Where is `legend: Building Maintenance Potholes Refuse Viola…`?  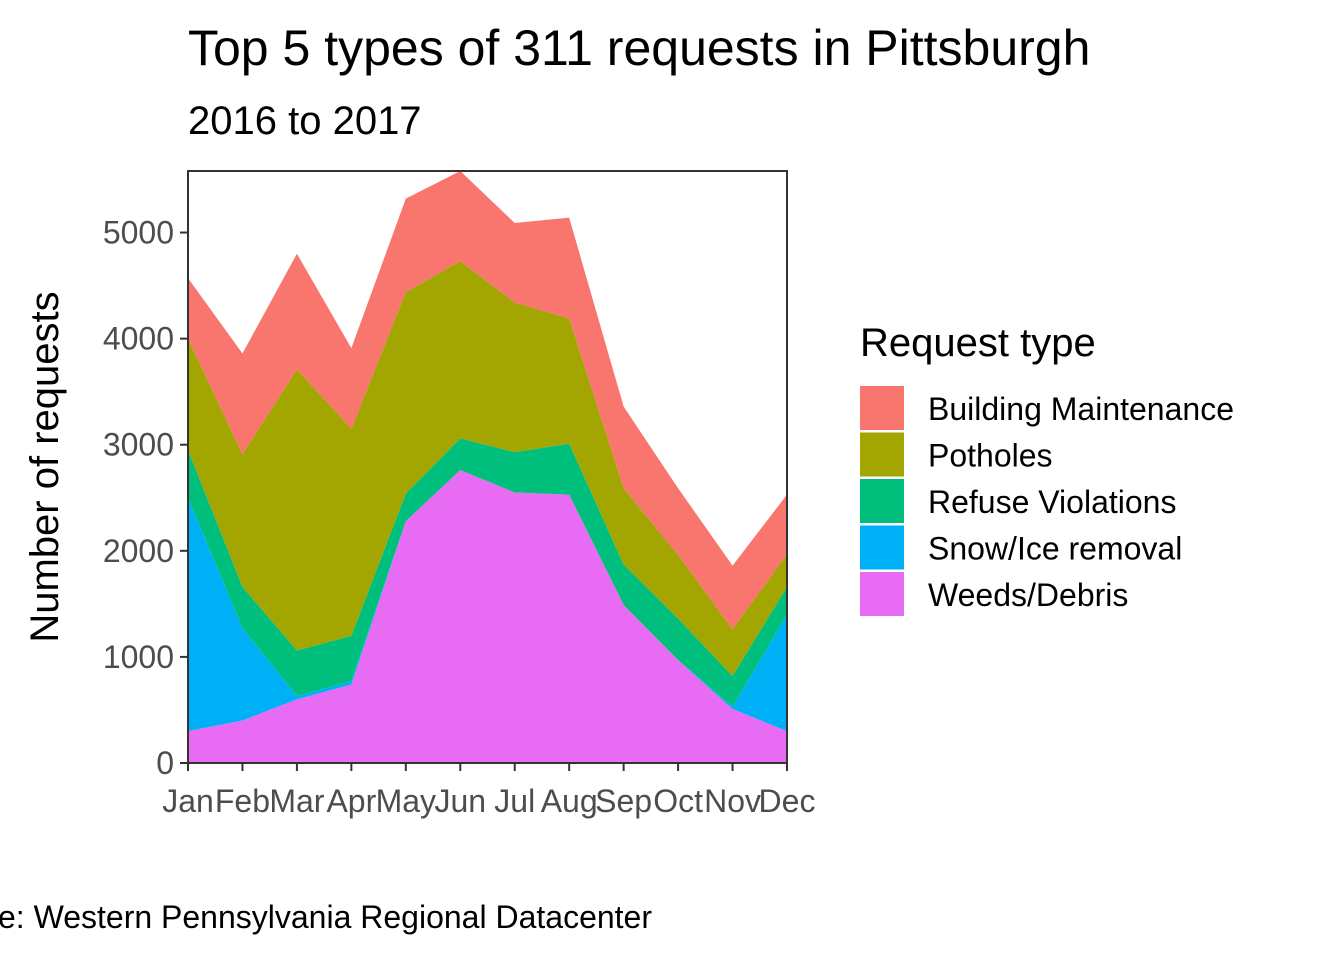 legend: Building Maintenance Potholes Refuse Viola… is located at coordinates (1047, 501).